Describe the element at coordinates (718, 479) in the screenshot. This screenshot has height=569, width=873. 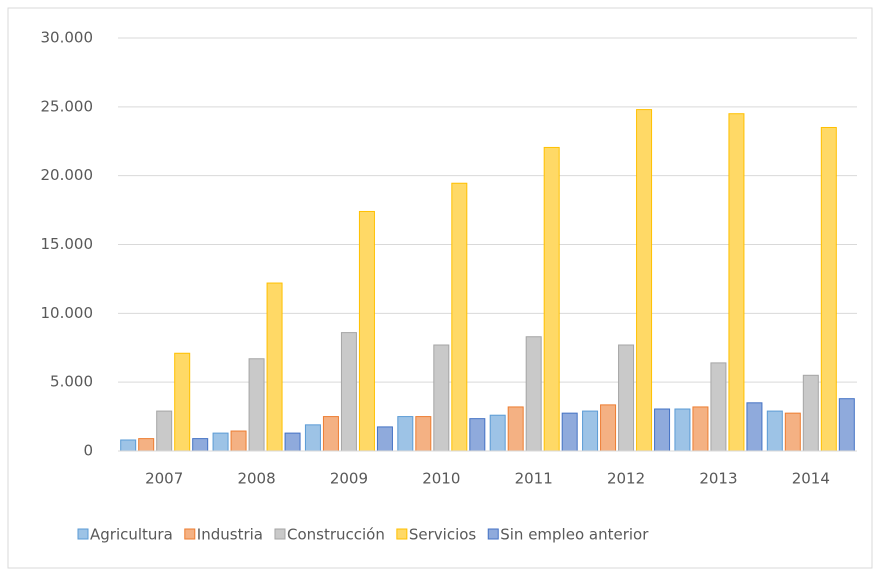
I see `x-tick-label: 2013` at that location.